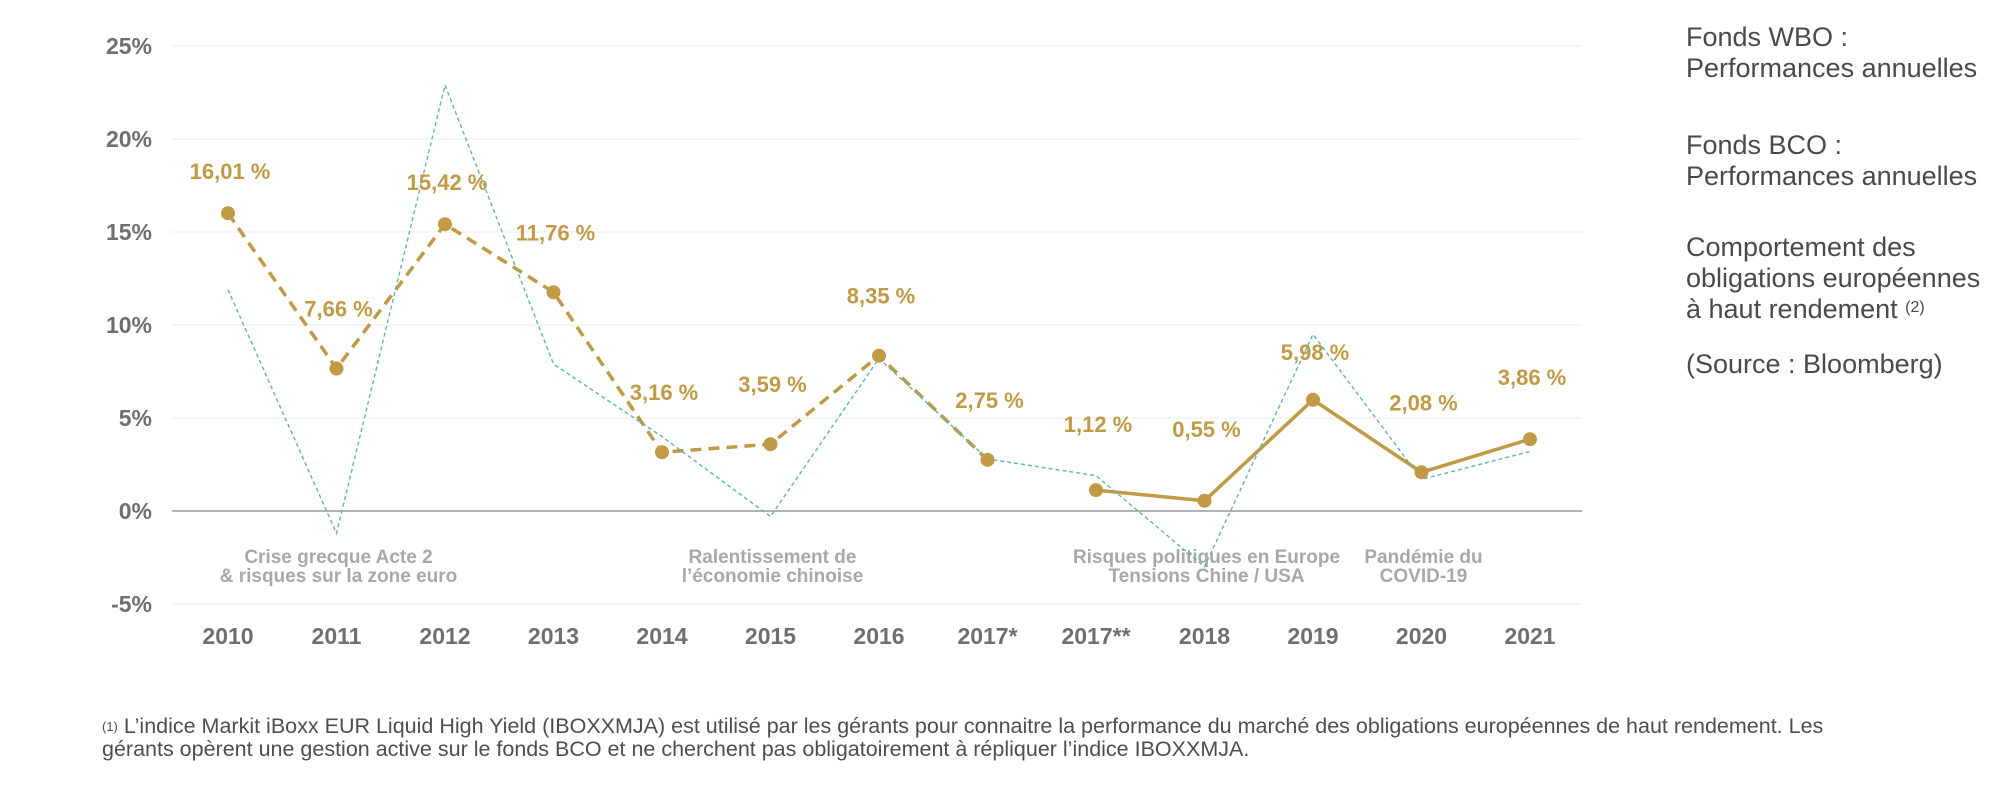  I want to click on footnote-marker: (1), so click(110, 726).